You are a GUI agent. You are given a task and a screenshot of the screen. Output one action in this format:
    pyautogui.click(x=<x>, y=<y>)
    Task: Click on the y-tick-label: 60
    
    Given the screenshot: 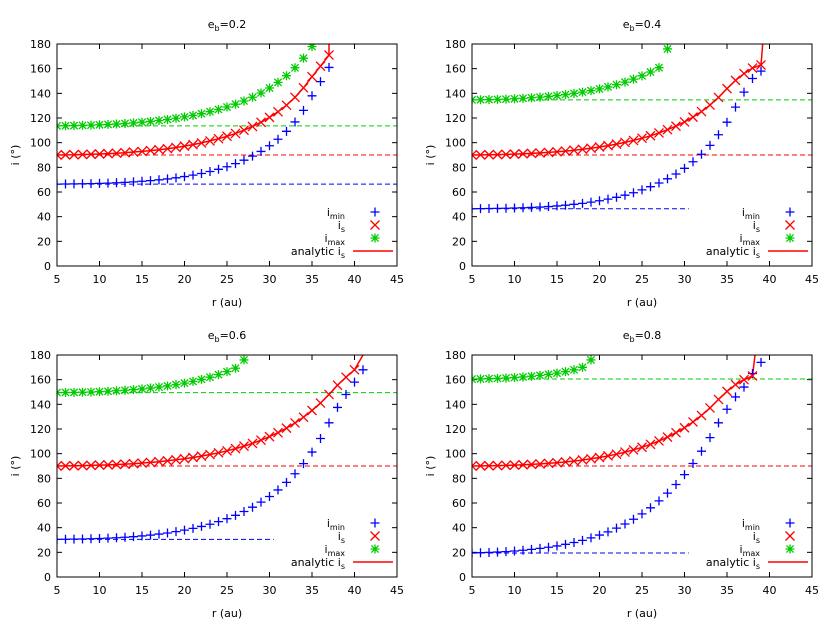 What is the action you would take?
    pyautogui.click(x=459, y=503)
    